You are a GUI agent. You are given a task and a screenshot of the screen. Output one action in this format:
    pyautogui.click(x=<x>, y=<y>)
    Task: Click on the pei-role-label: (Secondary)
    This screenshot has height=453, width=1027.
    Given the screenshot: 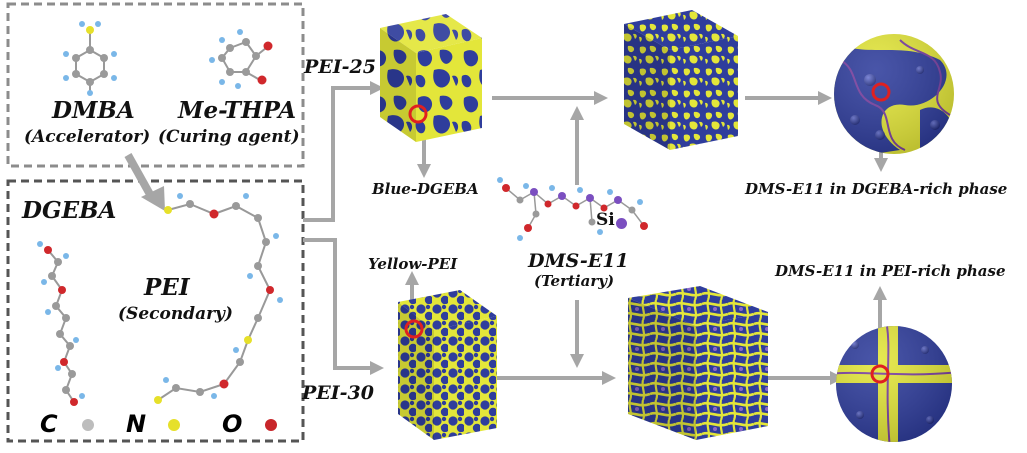 What is the action you would take?
    pyautogui.click(x=175, y=314)
    